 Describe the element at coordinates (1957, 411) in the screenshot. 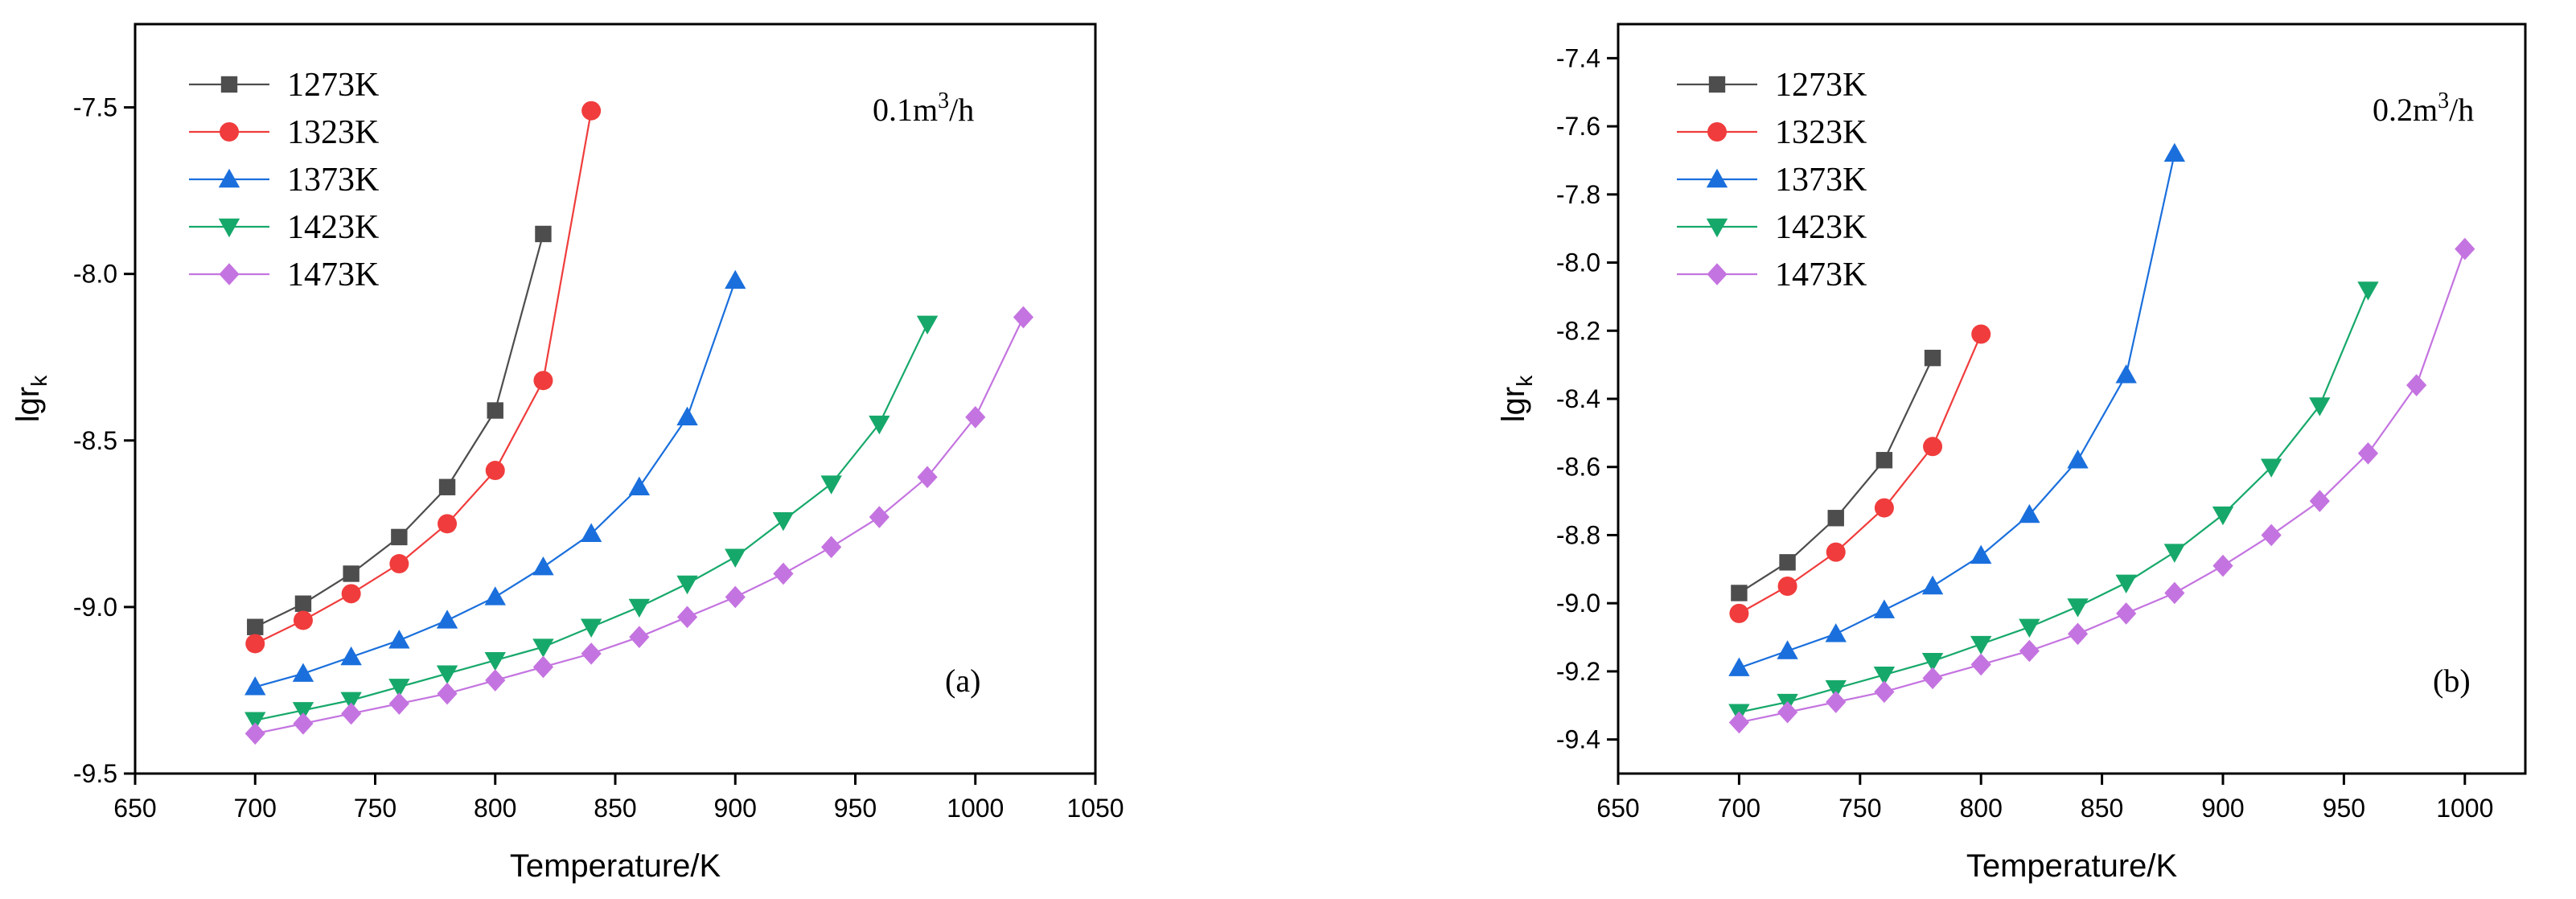

I see `series-line-1373K` at that location.